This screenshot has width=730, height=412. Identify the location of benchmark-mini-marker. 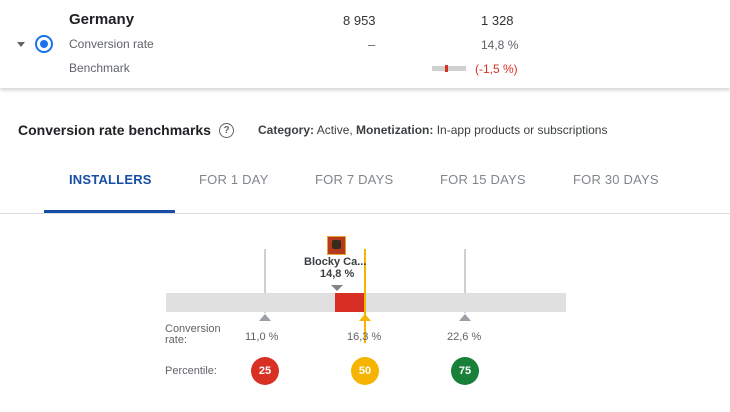
(446, 68).